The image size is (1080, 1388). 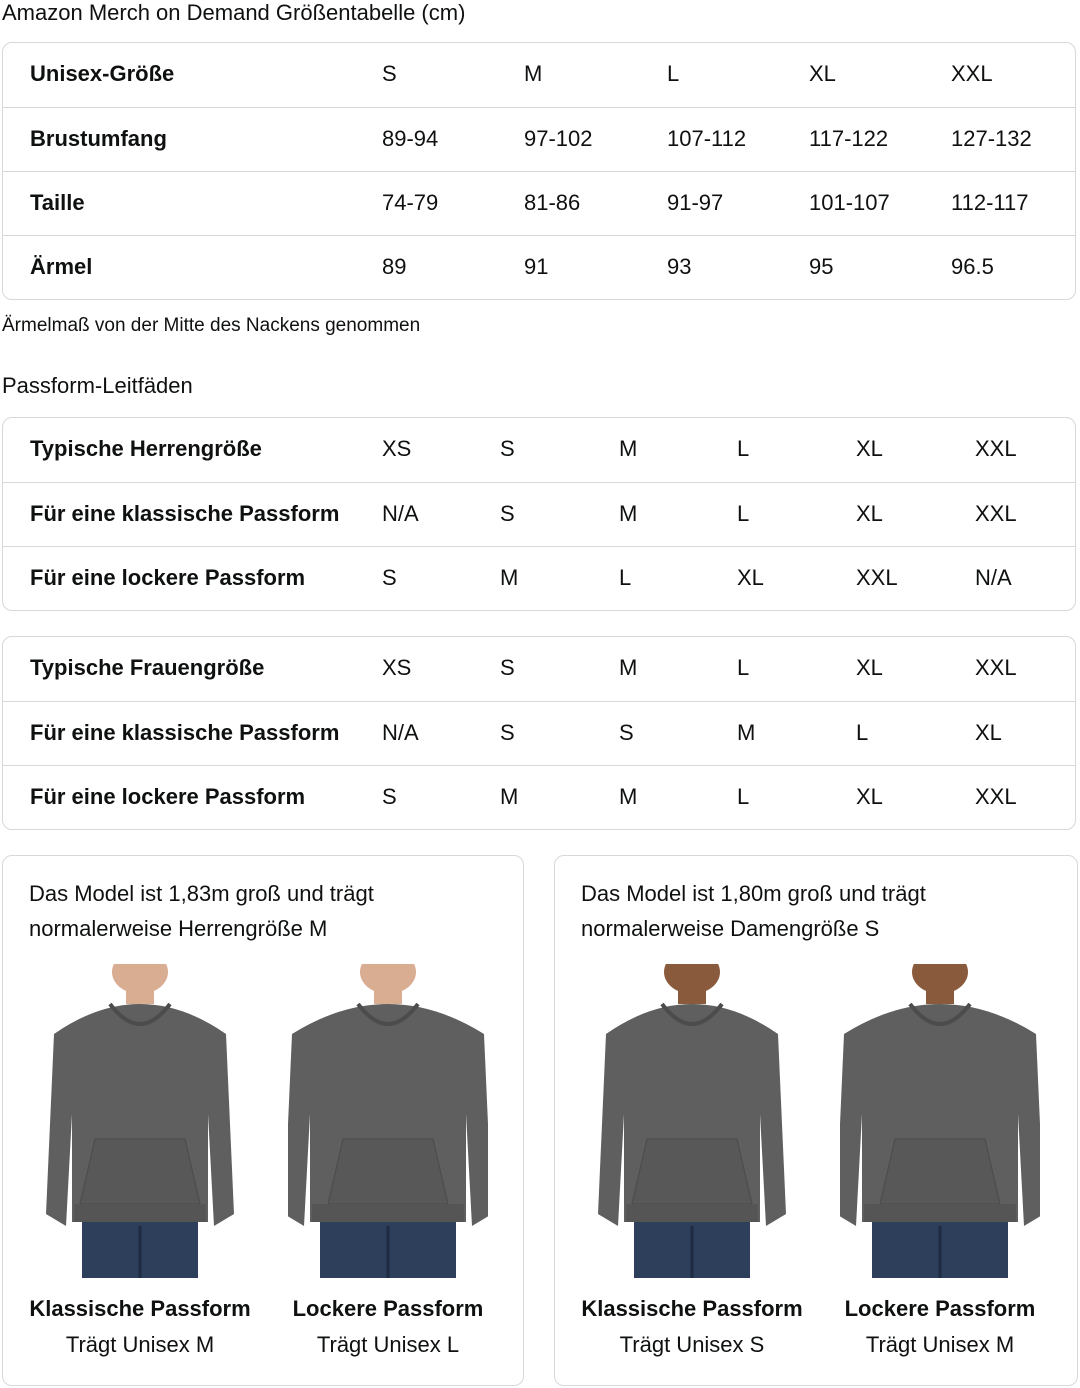 I want to click on table-header-row: Typische Frauengröße XS S M L XL XXL, so click(x=539, y=669).